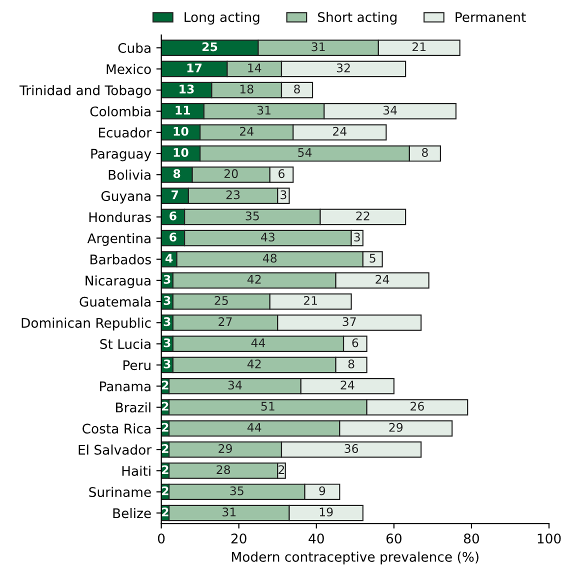 This screenshot has height=585, width=566. I want to click on y-tick-label: Colombia, so click(120, 111).